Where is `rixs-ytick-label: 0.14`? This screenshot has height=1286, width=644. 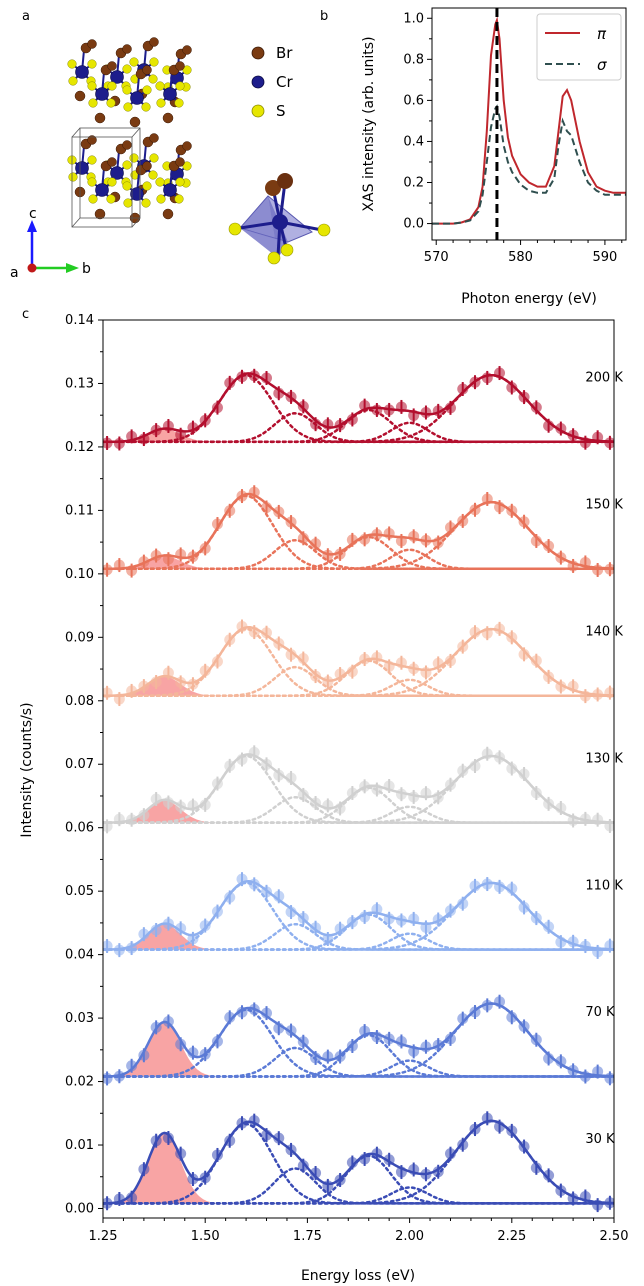
rixs-ytick-label: 0.14 is located at coordinates (79, 320).